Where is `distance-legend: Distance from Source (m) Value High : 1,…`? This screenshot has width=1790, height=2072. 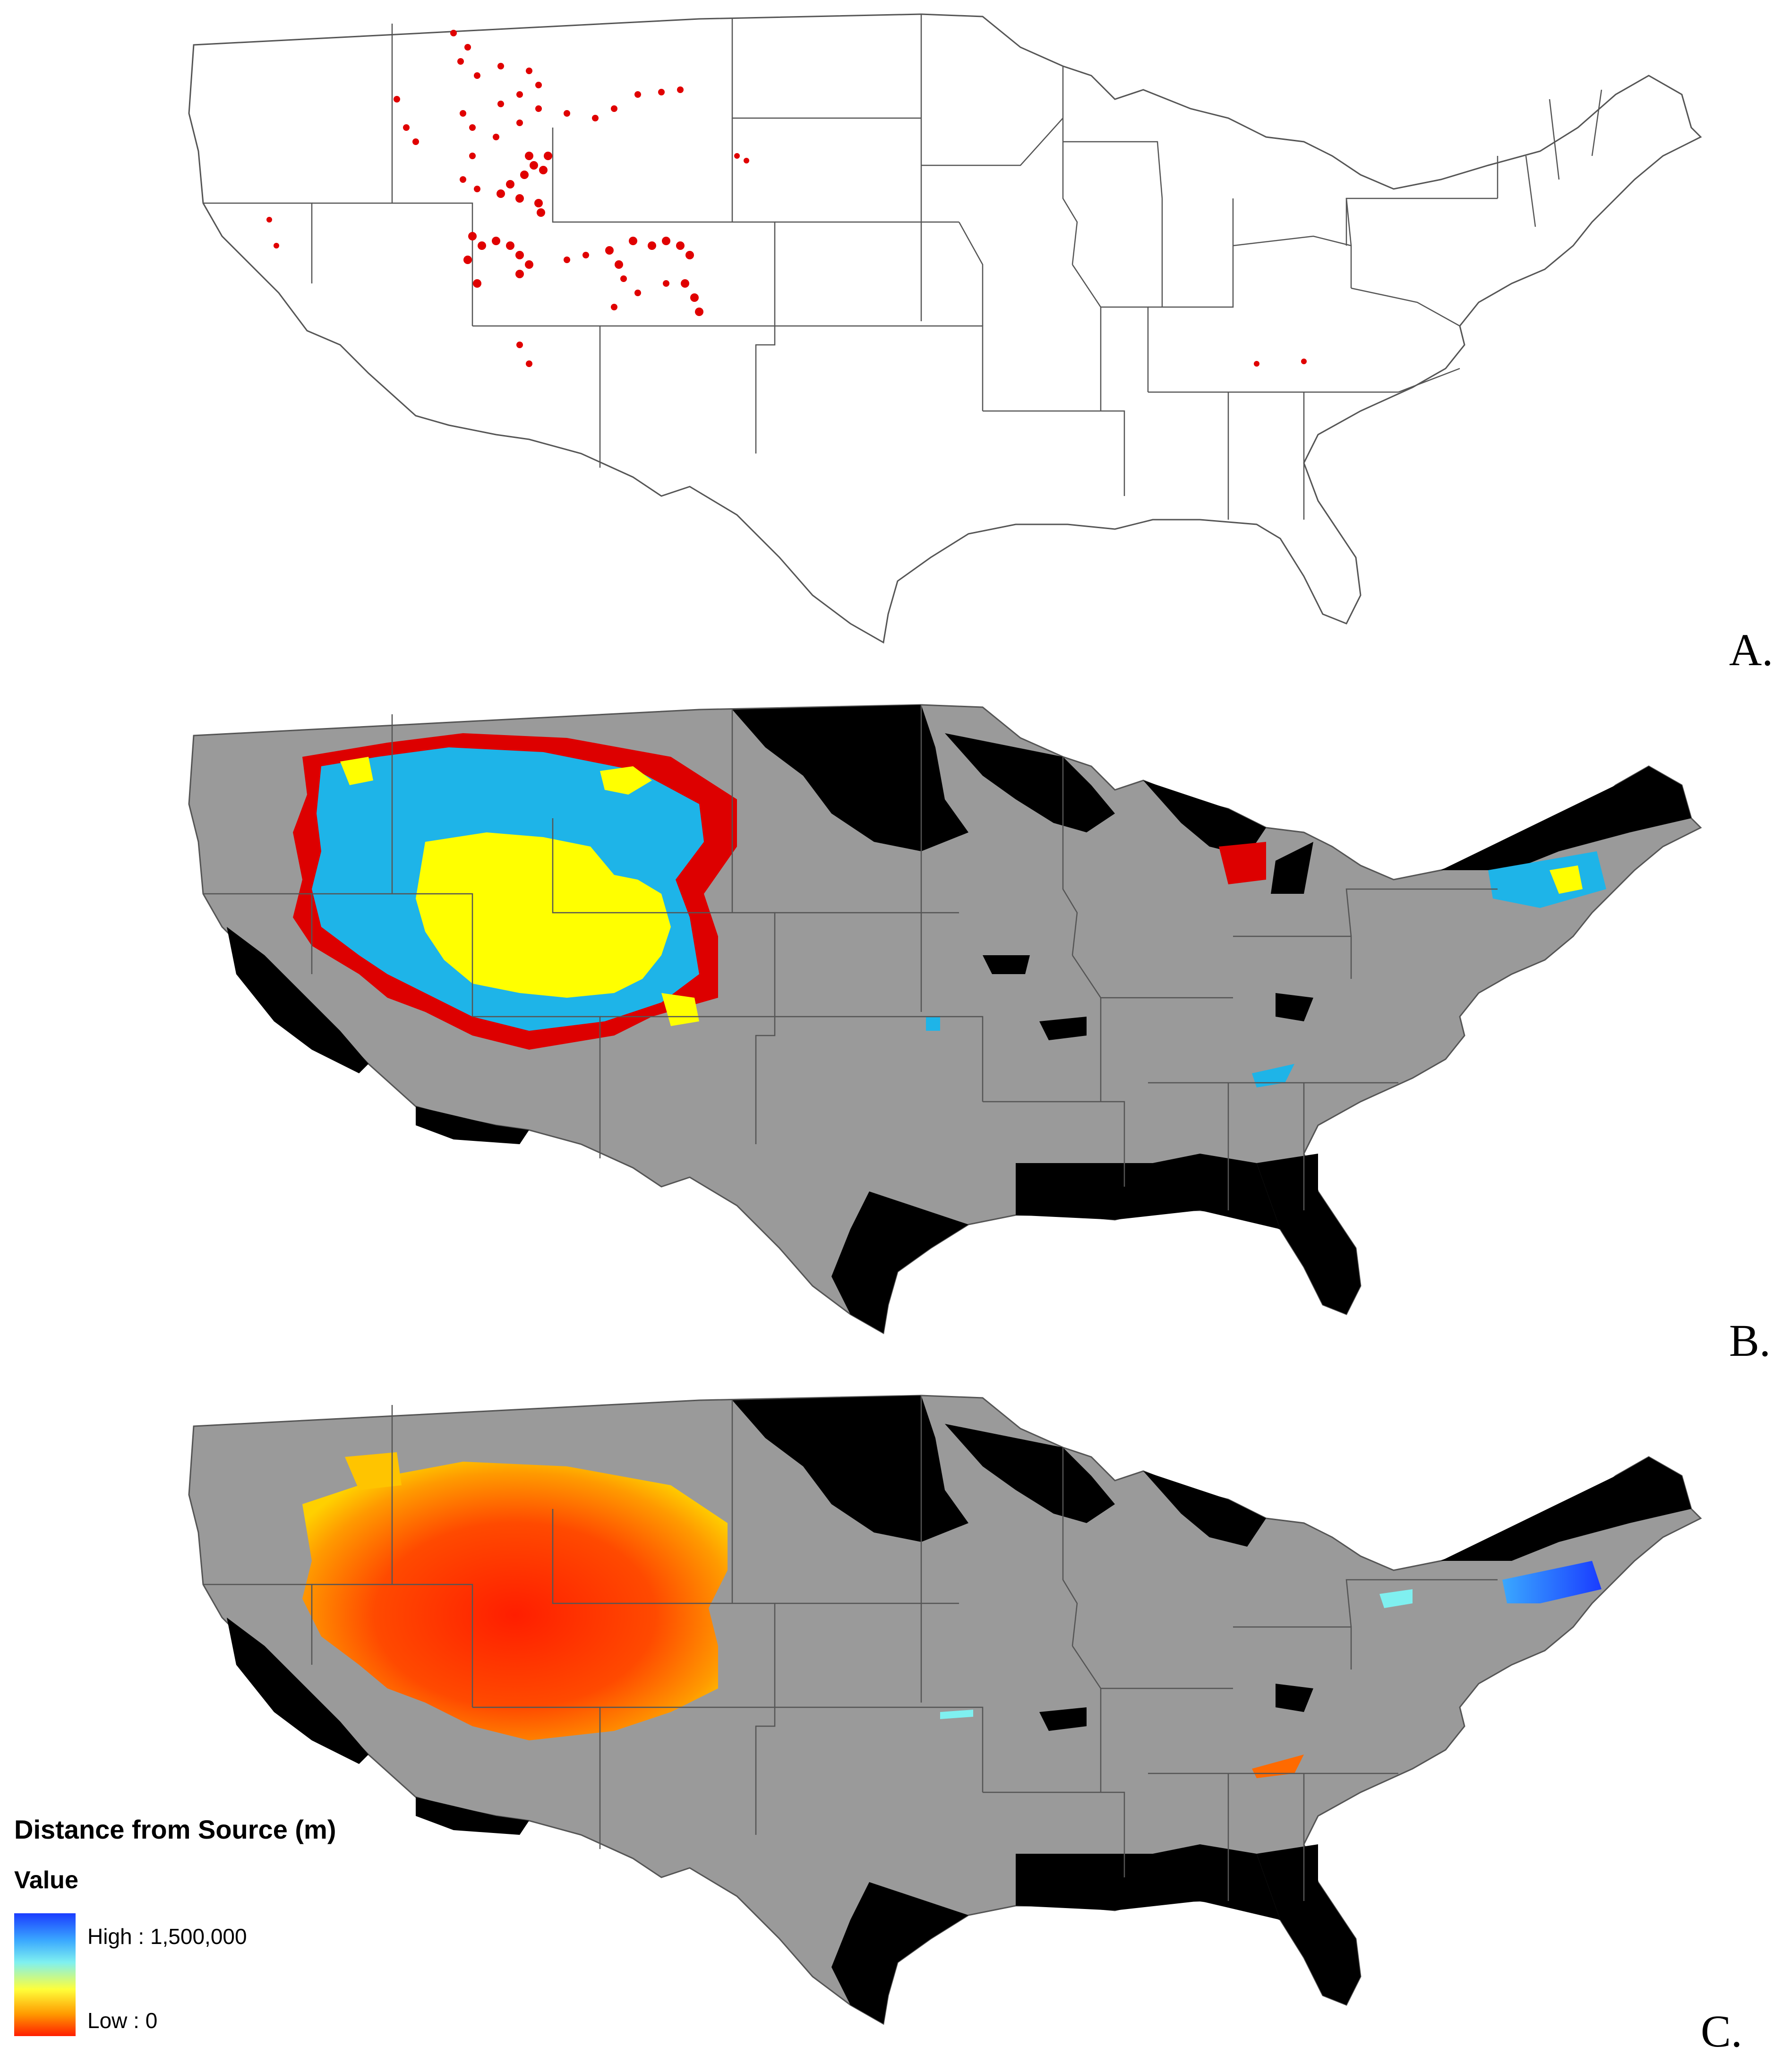 distance-legend: Distance from Source (m) Value High : 1,… is located at coordinates (179, 1937).